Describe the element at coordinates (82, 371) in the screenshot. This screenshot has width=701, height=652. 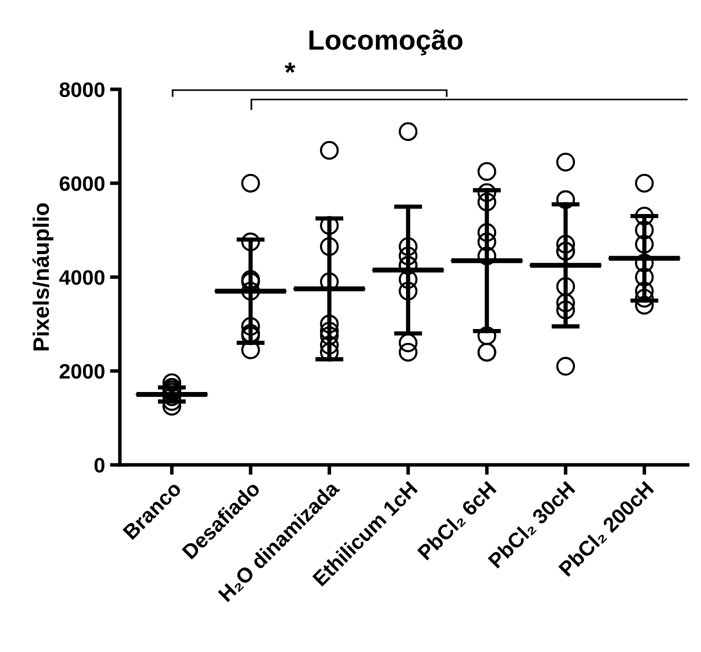
I see `y-tick-label: 2000` at that location.